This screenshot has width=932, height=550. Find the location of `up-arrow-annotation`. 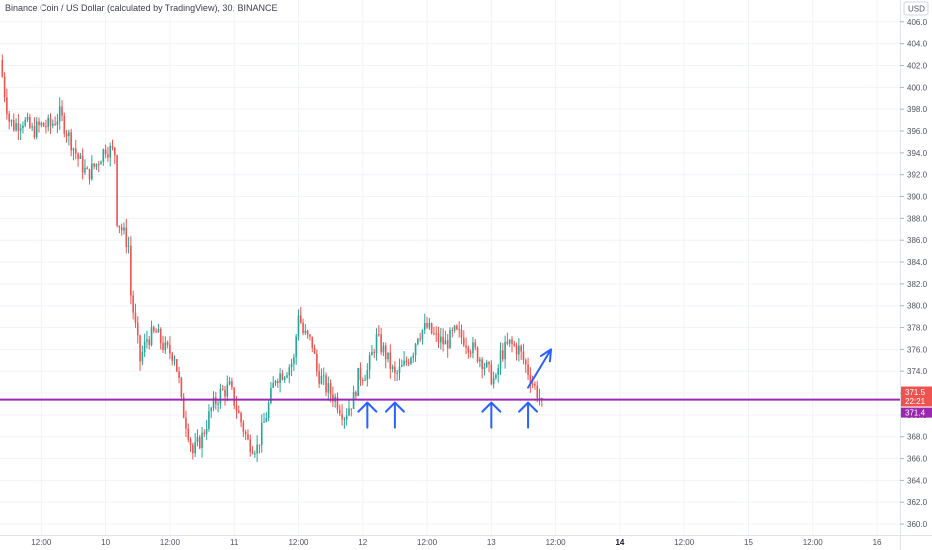

up-arrow-annotation is located at coordinates (394, 415).